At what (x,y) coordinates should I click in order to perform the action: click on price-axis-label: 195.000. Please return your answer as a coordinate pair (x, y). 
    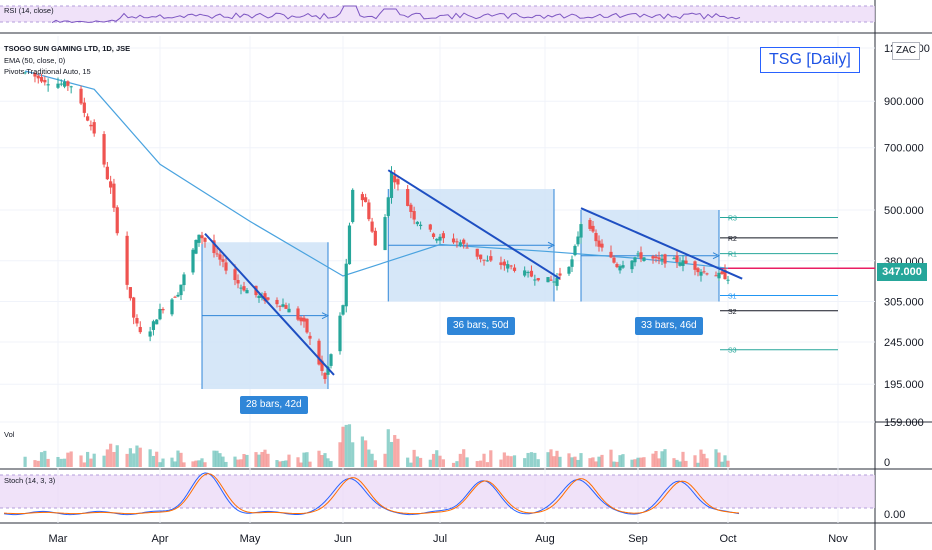
    Looking at the image, I should click on (904, 385).